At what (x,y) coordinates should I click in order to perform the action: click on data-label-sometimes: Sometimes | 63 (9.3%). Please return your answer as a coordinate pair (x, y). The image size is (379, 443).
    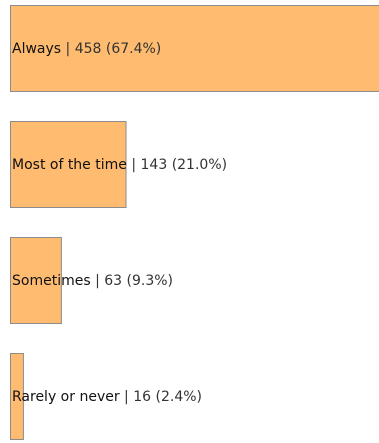
    Looking at the image, I should click on (92, 281).